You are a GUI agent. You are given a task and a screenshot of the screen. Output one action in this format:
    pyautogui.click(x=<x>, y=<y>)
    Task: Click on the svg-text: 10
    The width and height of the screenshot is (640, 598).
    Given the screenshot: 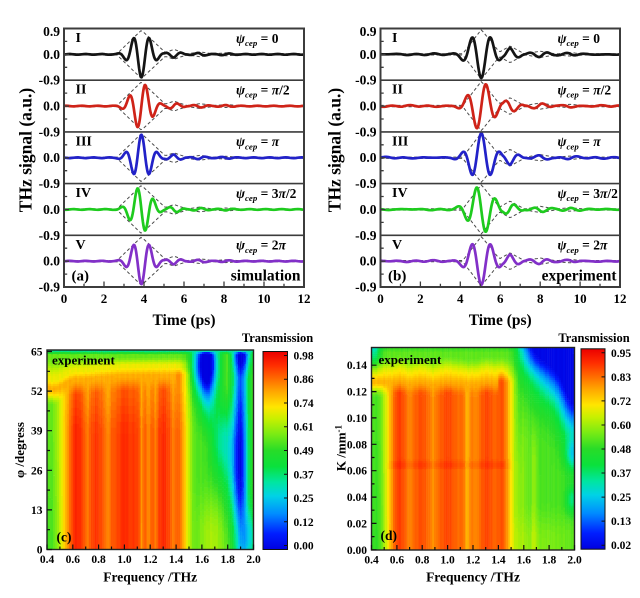 What is the action you would take?
    pyautogui.click(x=580, y=298)
    